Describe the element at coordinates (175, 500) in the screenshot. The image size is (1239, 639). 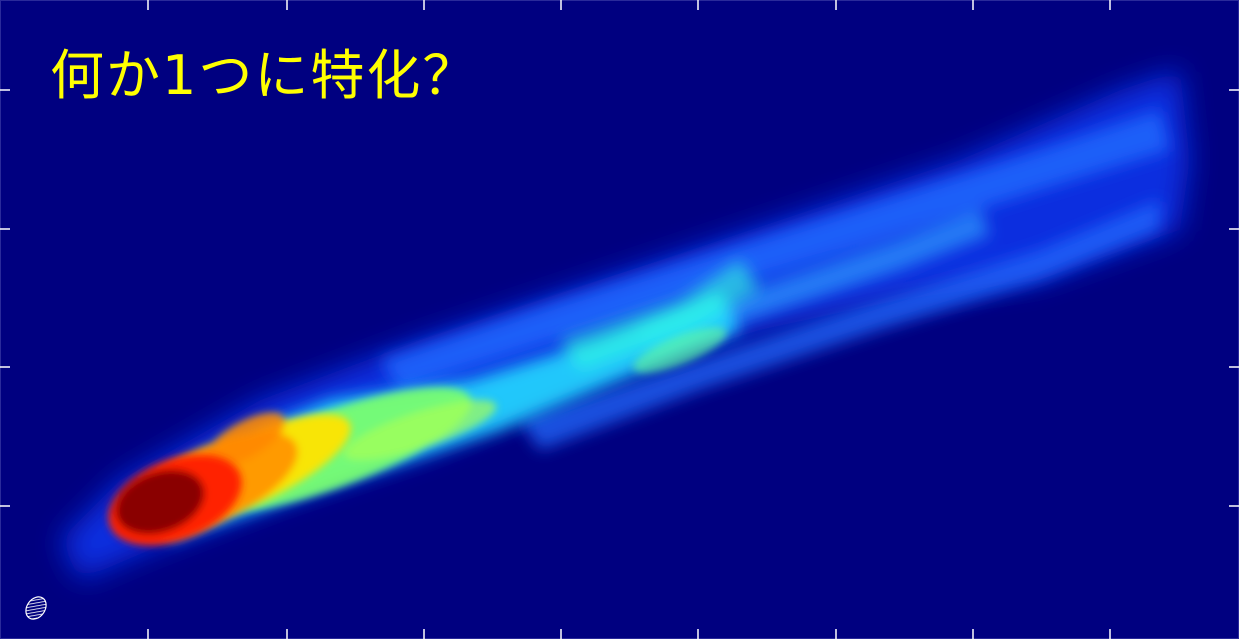
I see `jet-core` at that location.